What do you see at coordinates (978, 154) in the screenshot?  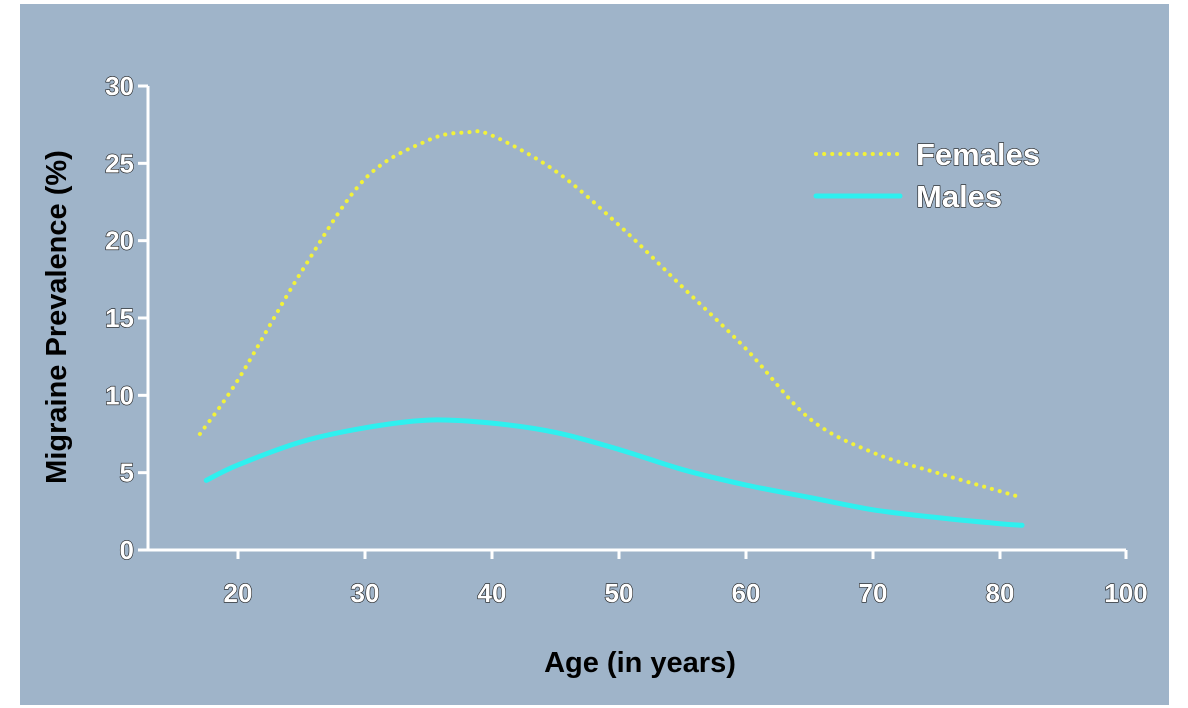 I see `legend-label-females: Females` at bounding box center [978, 154].